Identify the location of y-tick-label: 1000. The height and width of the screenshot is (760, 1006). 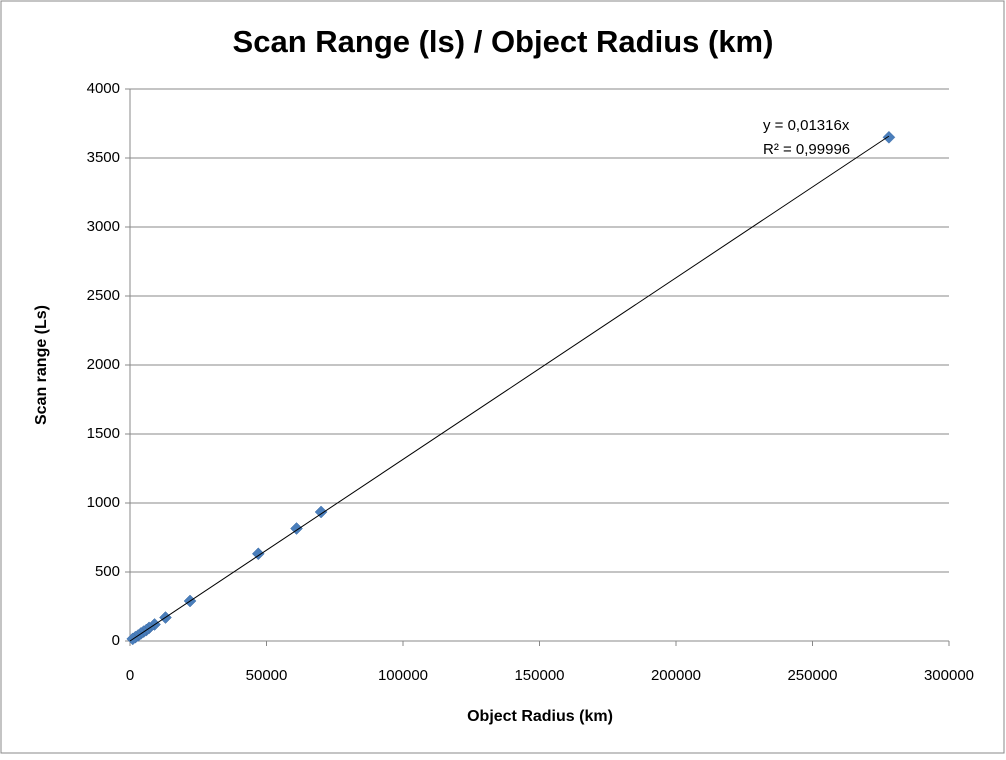
(103, 502).